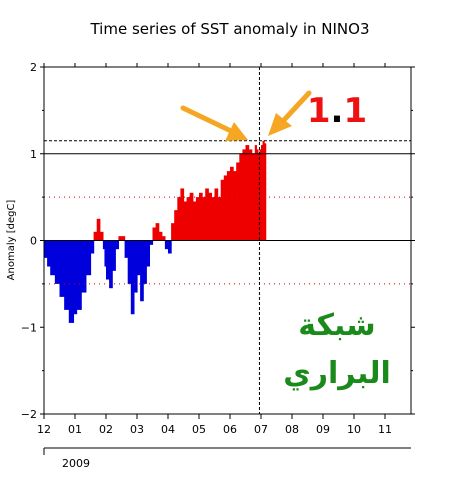 The image size is (451, 488). Describe the element at coordinates (33, 241) in the screenshot. I see `y-tick-label: 0` at that location.